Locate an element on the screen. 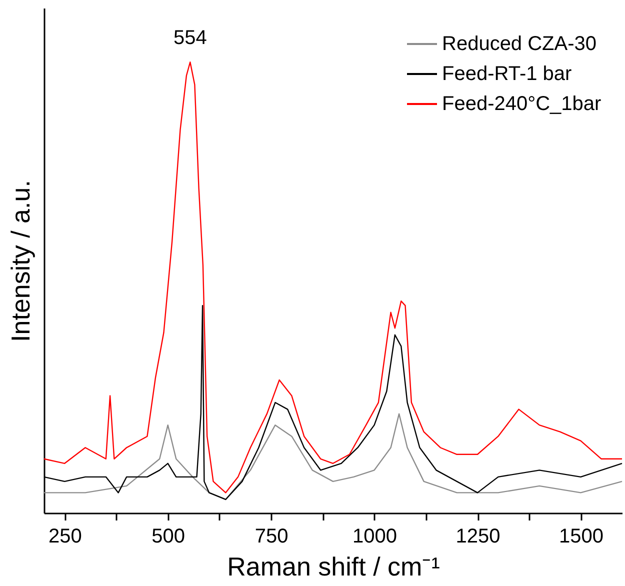  x-tick-label: 1500 is located at coordinates (581, 537).